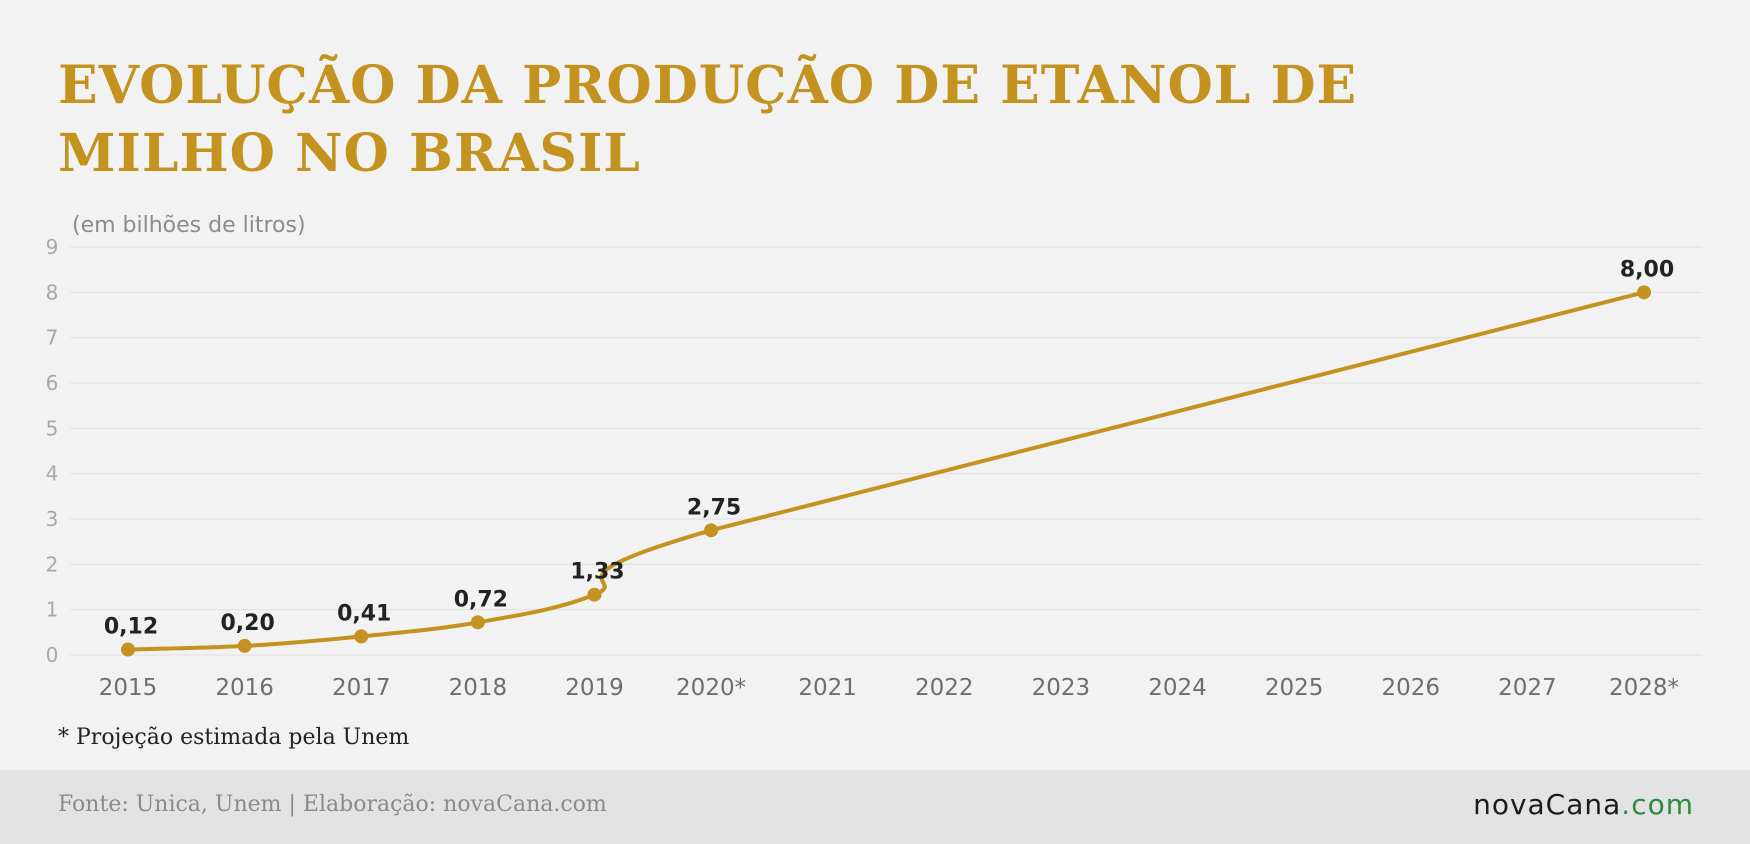 This screenshot has height=844, width=1750. I want to click on x-tick-label: 2016, so click(244, 688).